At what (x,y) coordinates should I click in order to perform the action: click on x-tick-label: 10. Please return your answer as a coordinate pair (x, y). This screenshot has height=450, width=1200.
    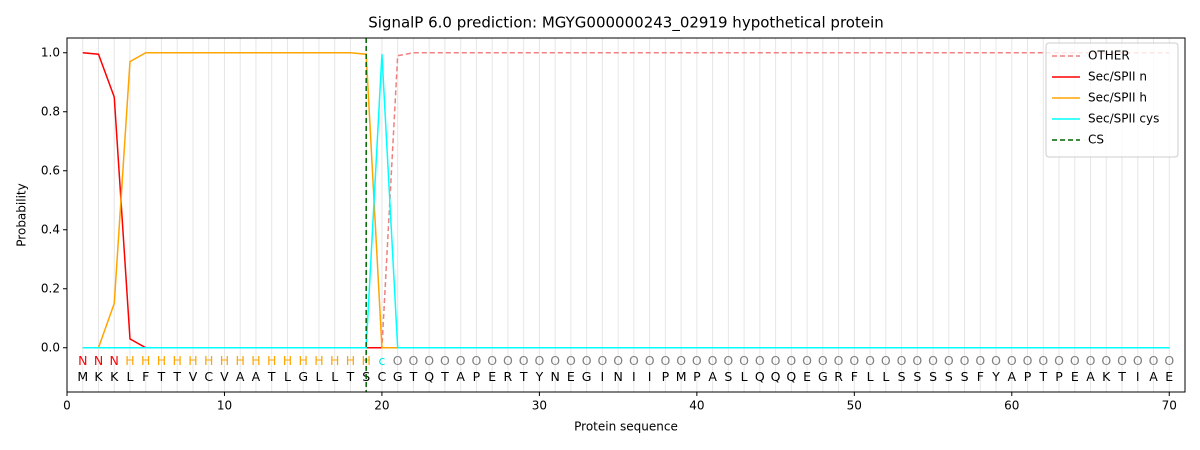
    Looking at the image, I should click on (224, 406).